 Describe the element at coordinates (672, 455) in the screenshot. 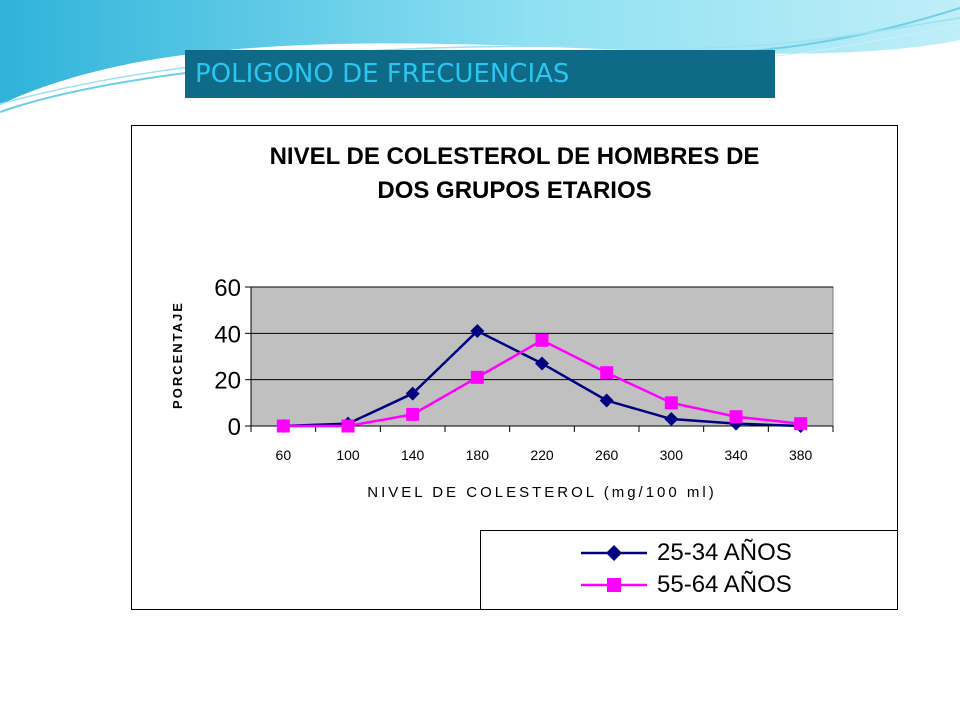

I see `x-tick-label: 300` at that location.